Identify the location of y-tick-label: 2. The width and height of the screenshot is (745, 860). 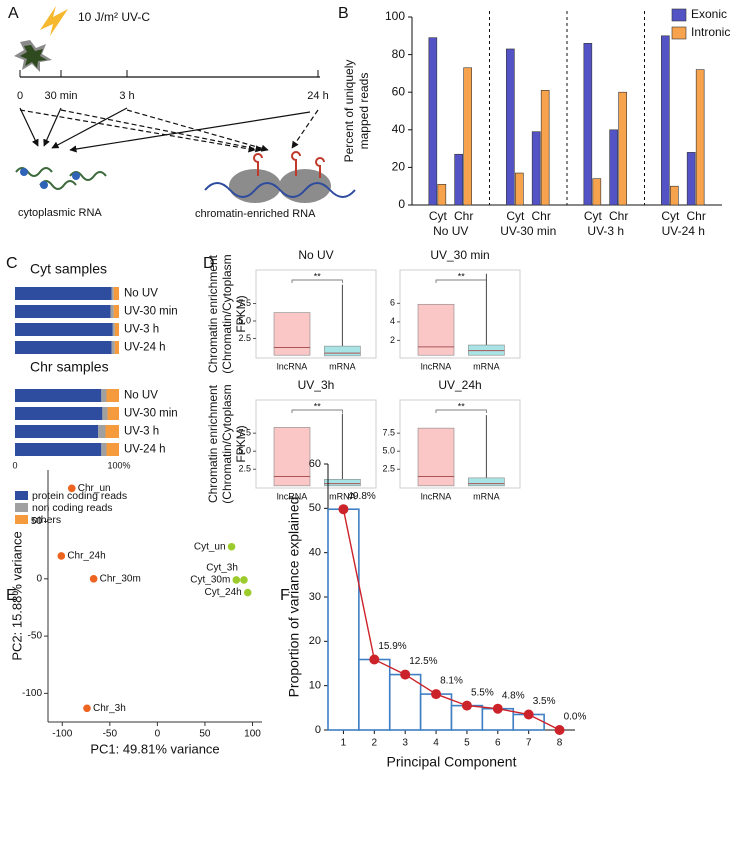
(392, 340).